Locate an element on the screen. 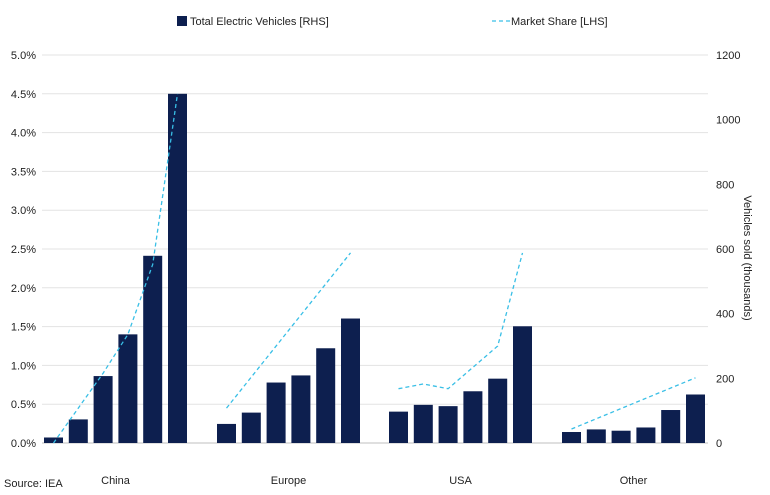 This screenshot has width=770, height=495. left-tick-label: 0.5% is located at coordinates (23, 405).